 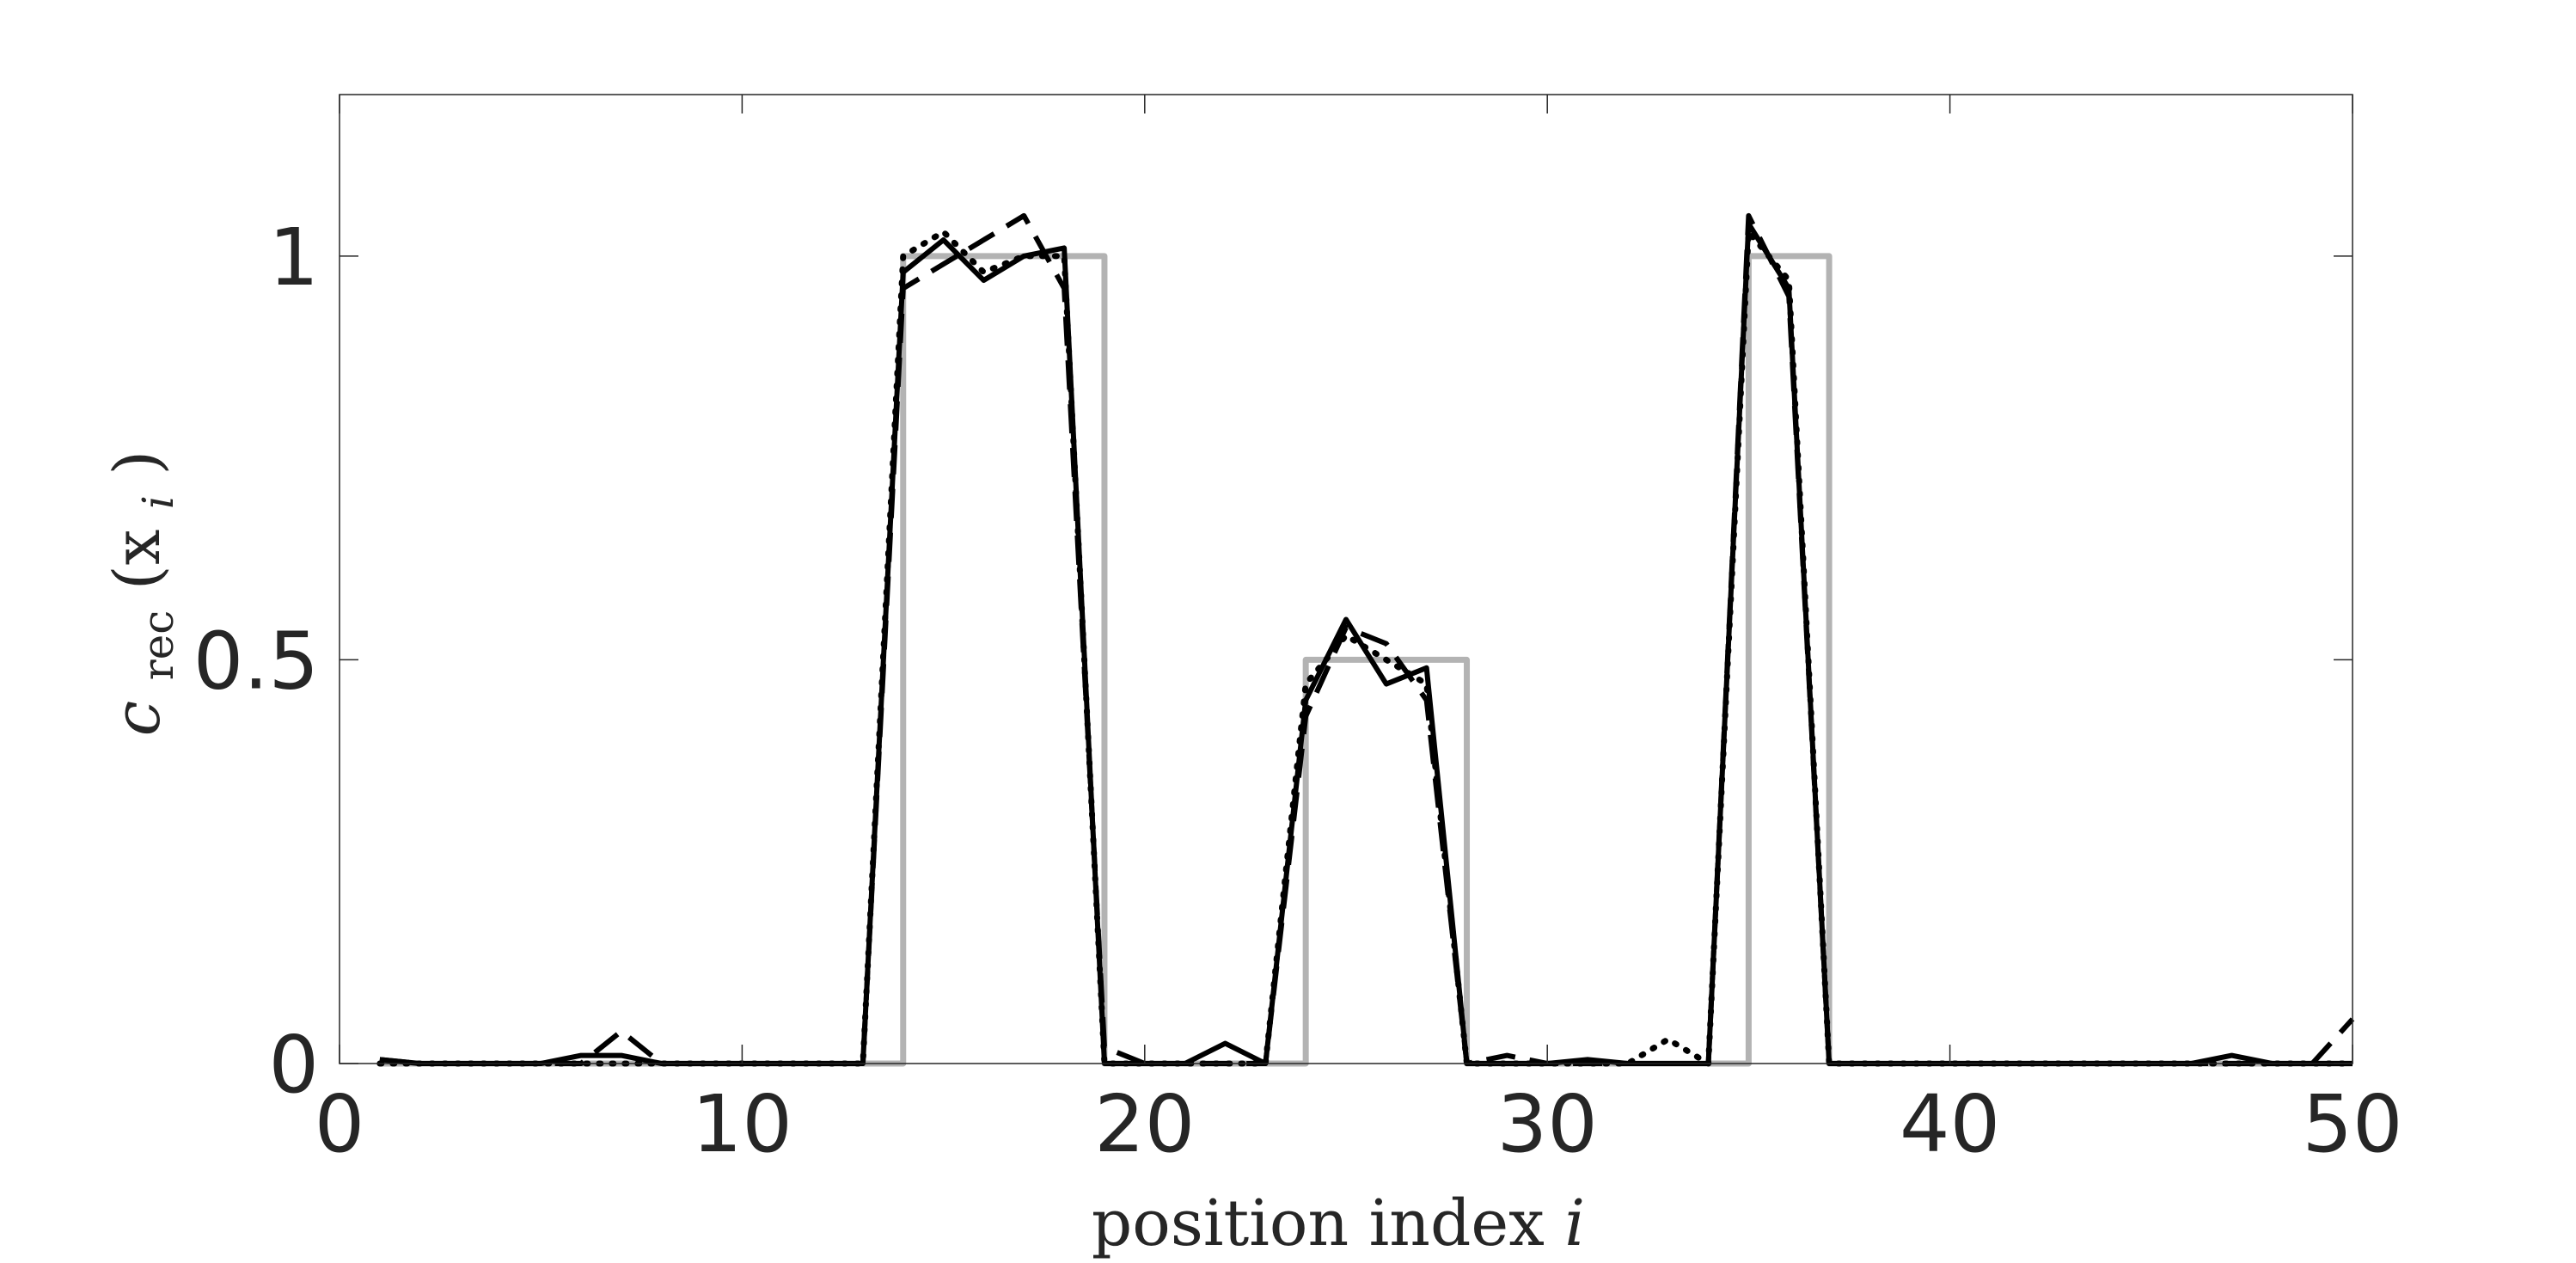 What do you see at coordinates (742, 1124) in the screenshot?
I see `x-tick-label: 10` at bounding box center [742, 1124].